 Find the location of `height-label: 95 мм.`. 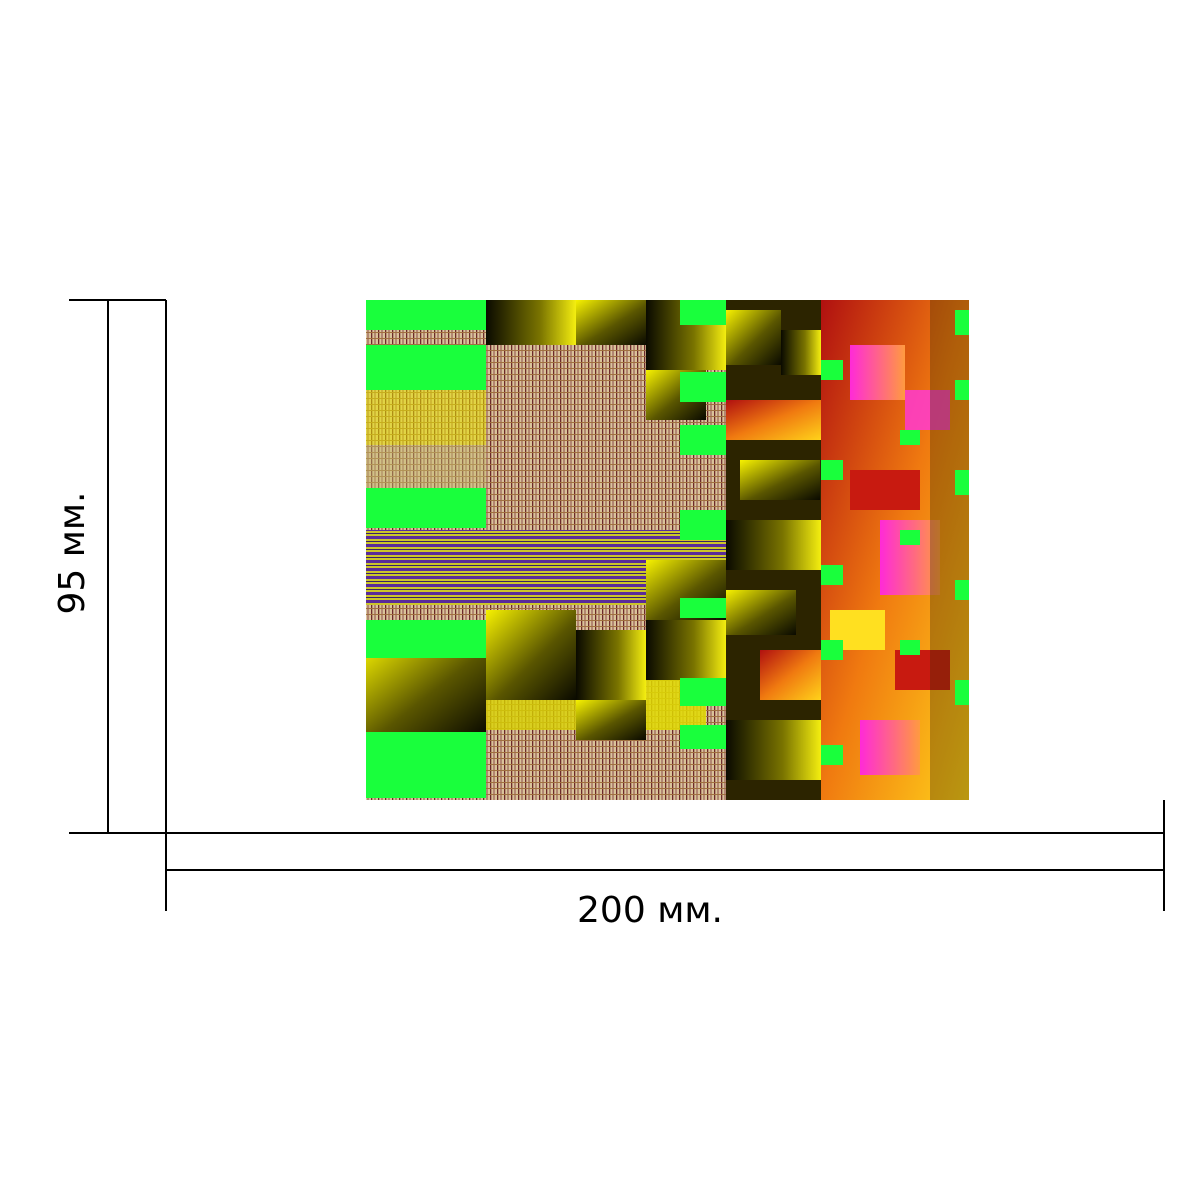

height-label: 95 мм. is located at coordinates (72, 553).